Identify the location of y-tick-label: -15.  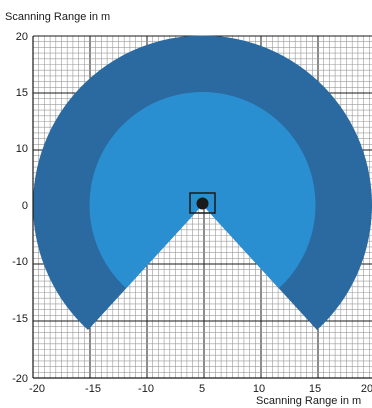
(20, 319).